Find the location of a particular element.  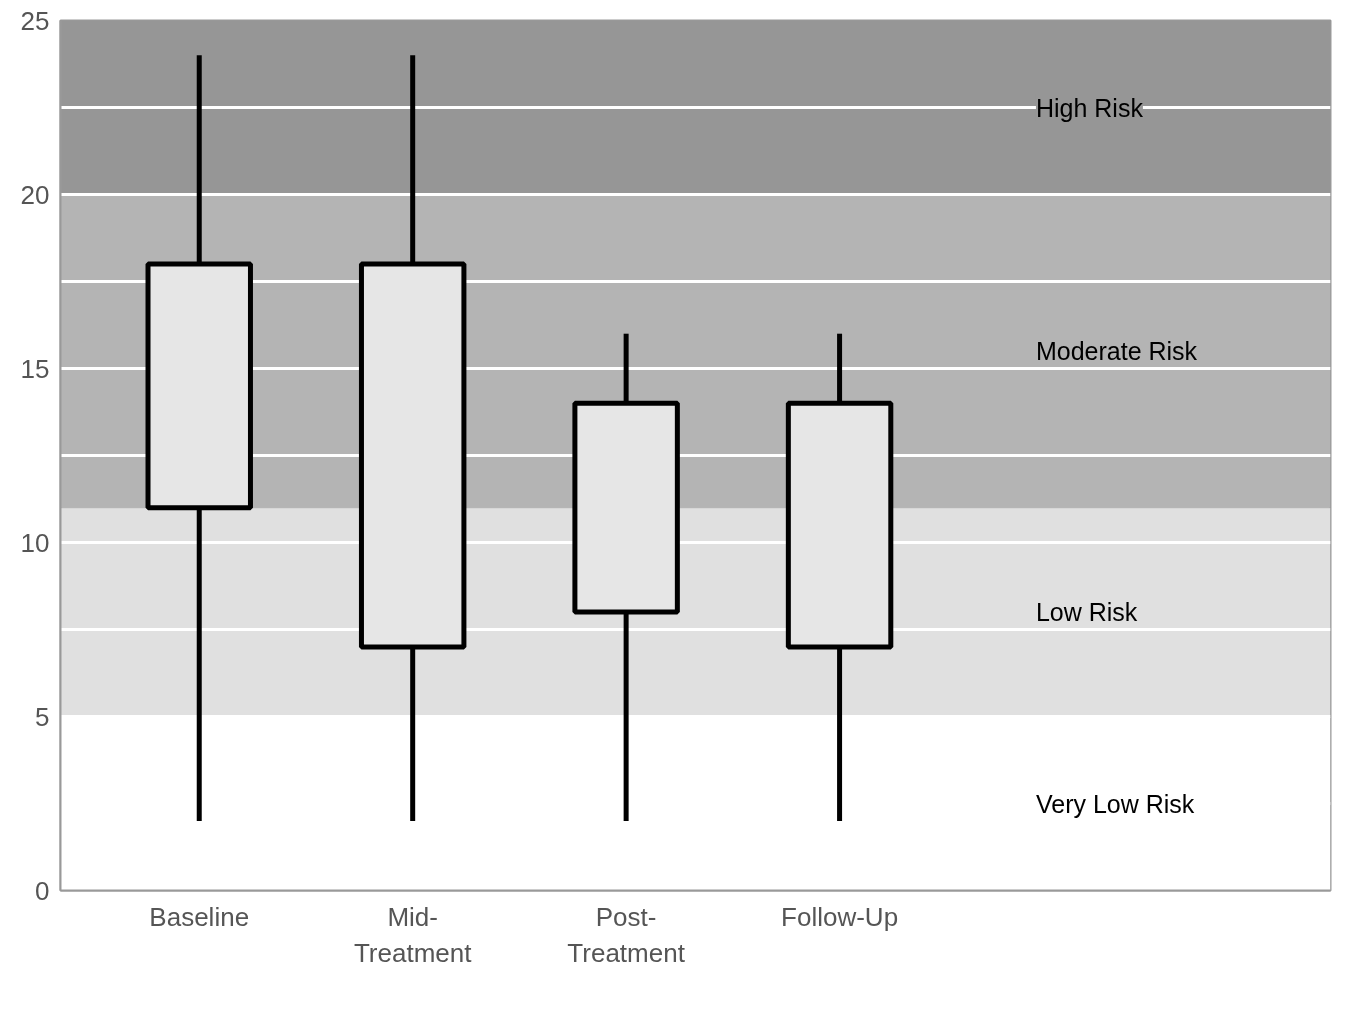

y-tick-label: 20 is located at coordinates (35, 194).